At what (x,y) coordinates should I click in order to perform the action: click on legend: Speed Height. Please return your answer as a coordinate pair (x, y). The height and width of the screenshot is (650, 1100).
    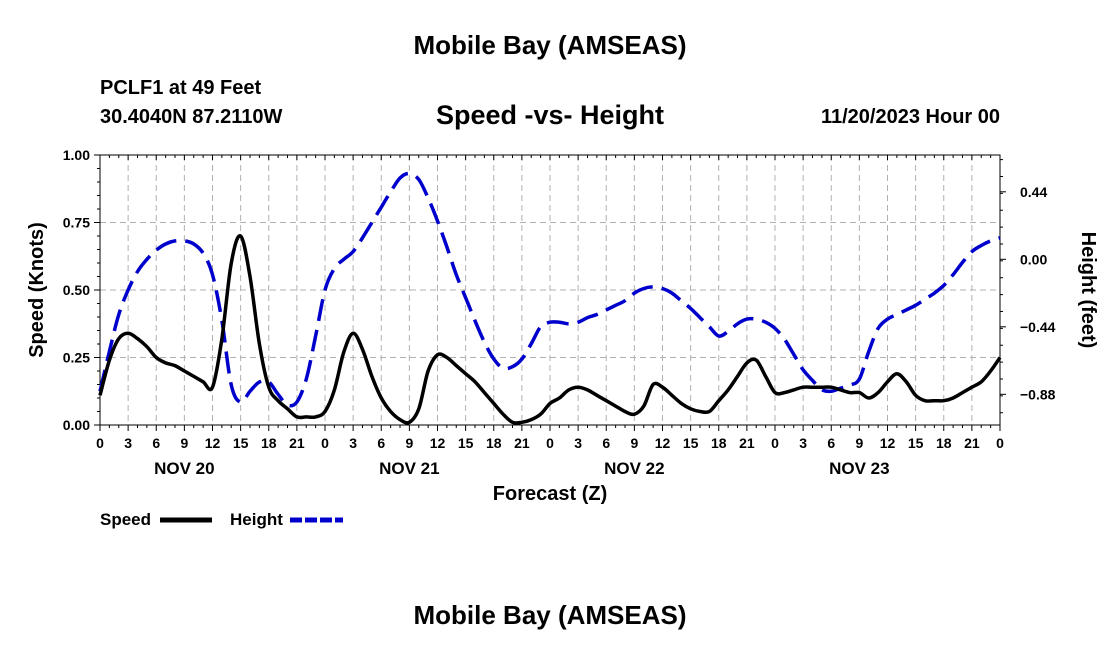
    Looking at the image, I should click on (221, 519).